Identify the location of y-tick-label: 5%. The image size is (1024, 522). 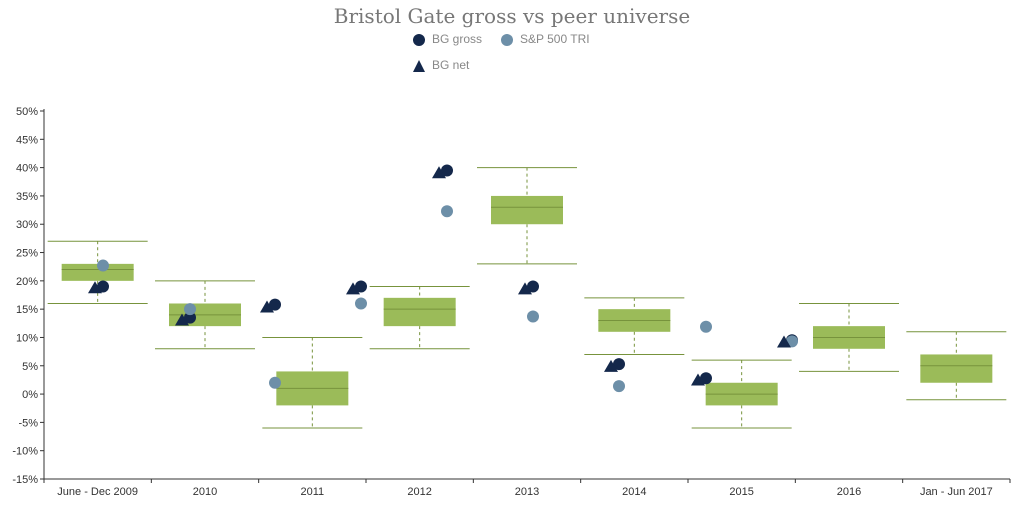
(30, 367).